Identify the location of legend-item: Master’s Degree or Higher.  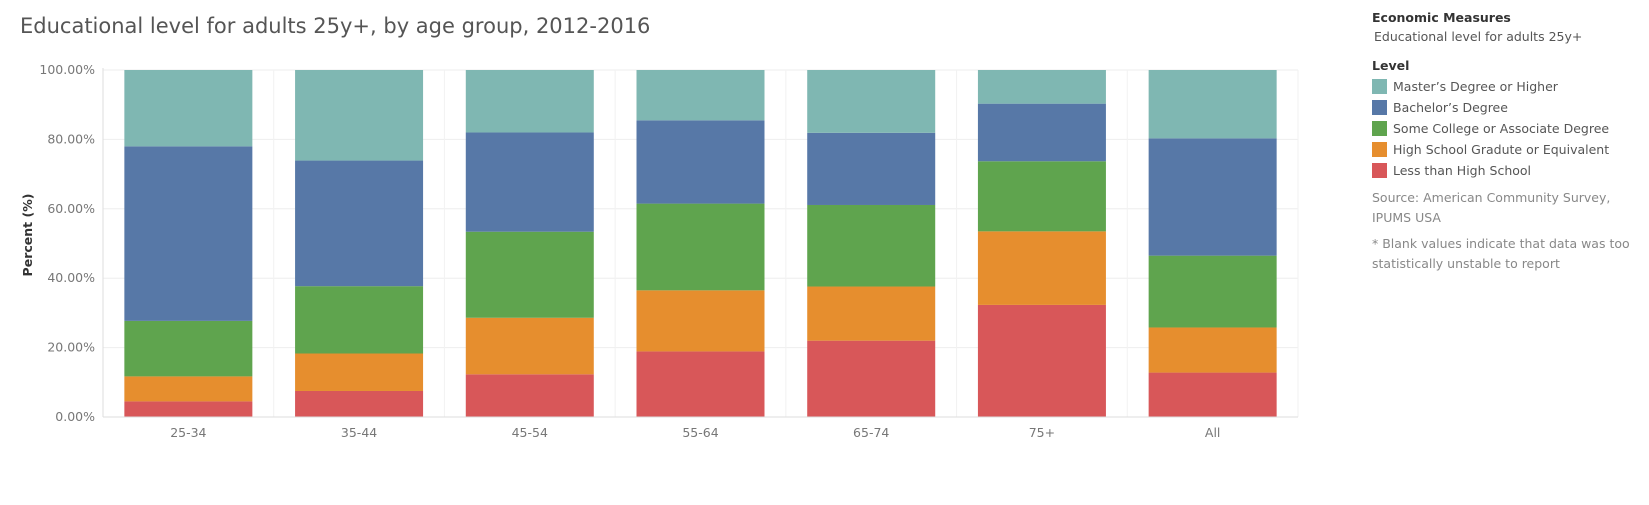
(1507, 86).